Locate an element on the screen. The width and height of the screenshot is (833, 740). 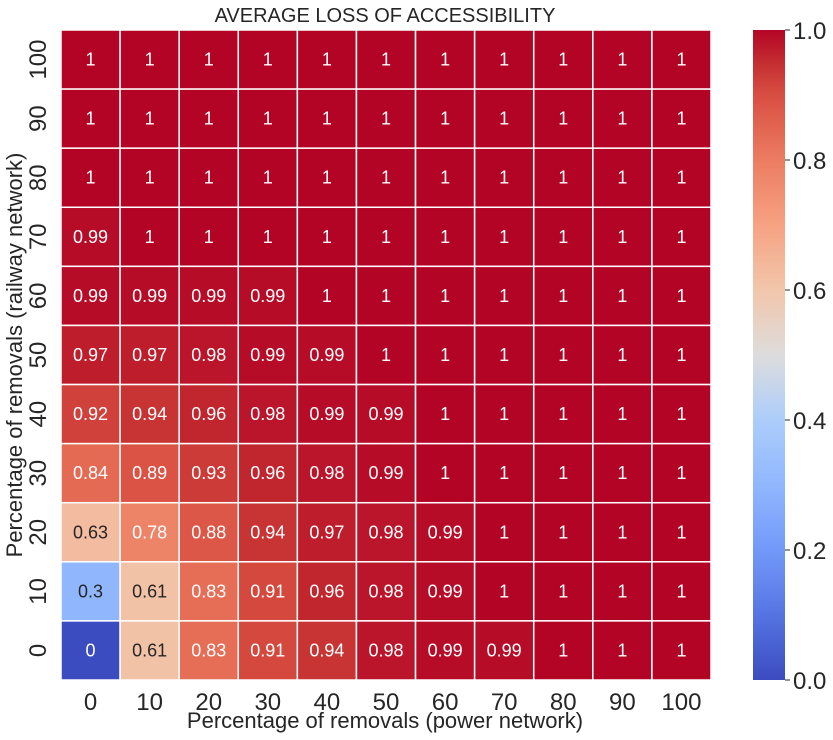
x-axis-label: Percentage of removals (power network) is located at coordinates (385, 720).